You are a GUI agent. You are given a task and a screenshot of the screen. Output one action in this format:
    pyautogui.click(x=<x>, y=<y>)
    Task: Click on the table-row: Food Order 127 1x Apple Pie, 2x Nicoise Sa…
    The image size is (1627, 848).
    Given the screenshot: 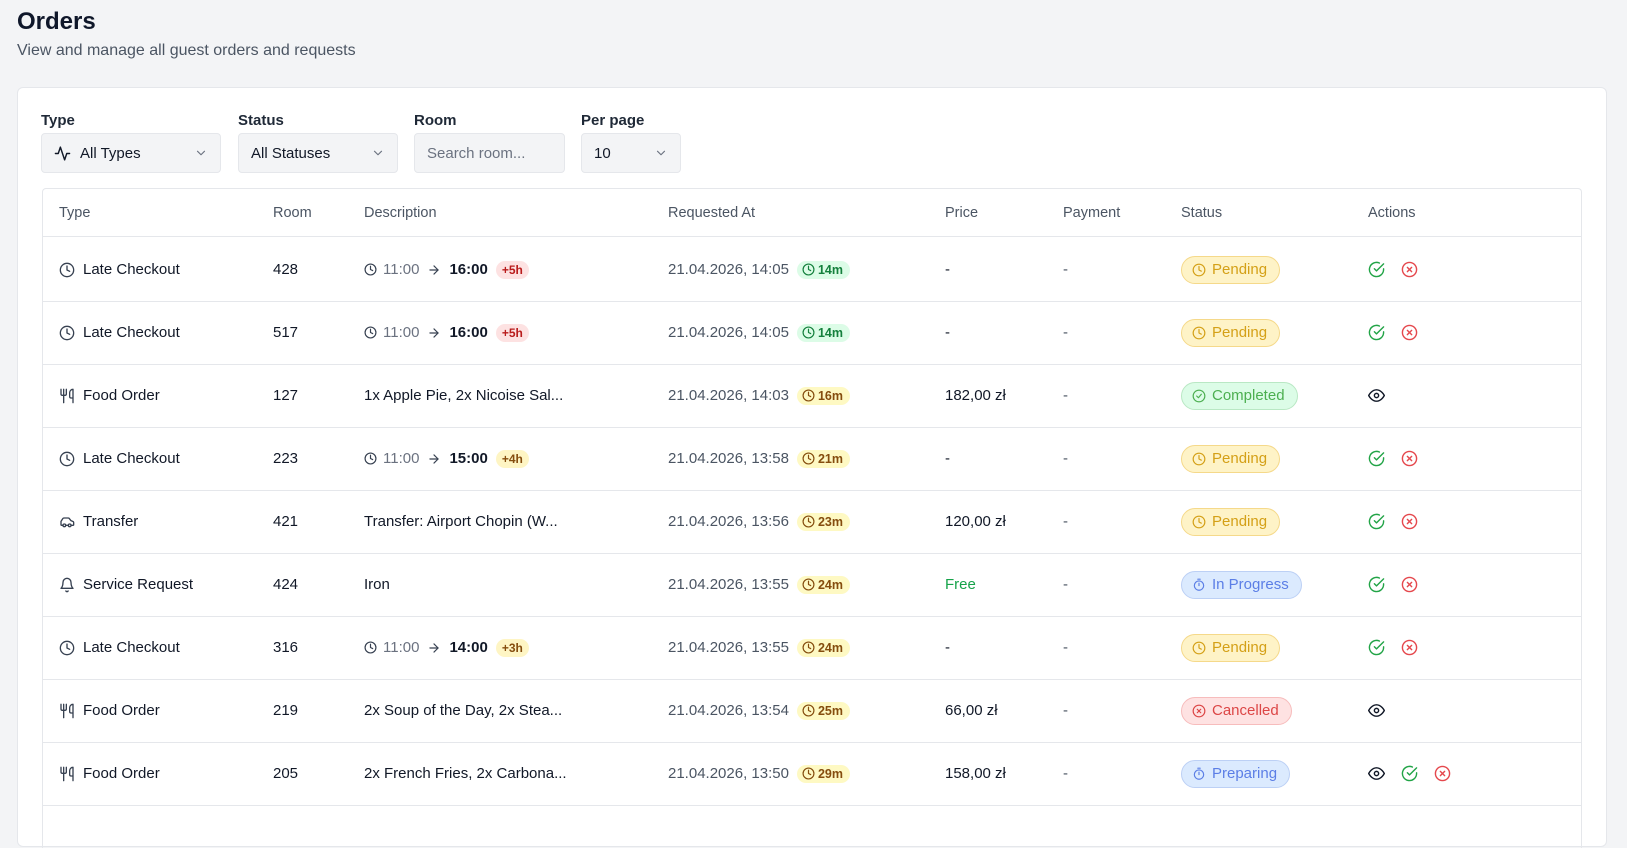 What is the action you would take?
    pyautogui.click(x=812, y=395)
    